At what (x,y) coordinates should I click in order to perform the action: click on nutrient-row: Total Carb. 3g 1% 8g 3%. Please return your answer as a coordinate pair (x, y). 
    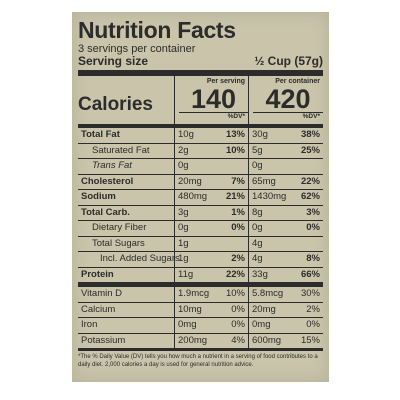
    Looking at the image, I should click on (200, 212).